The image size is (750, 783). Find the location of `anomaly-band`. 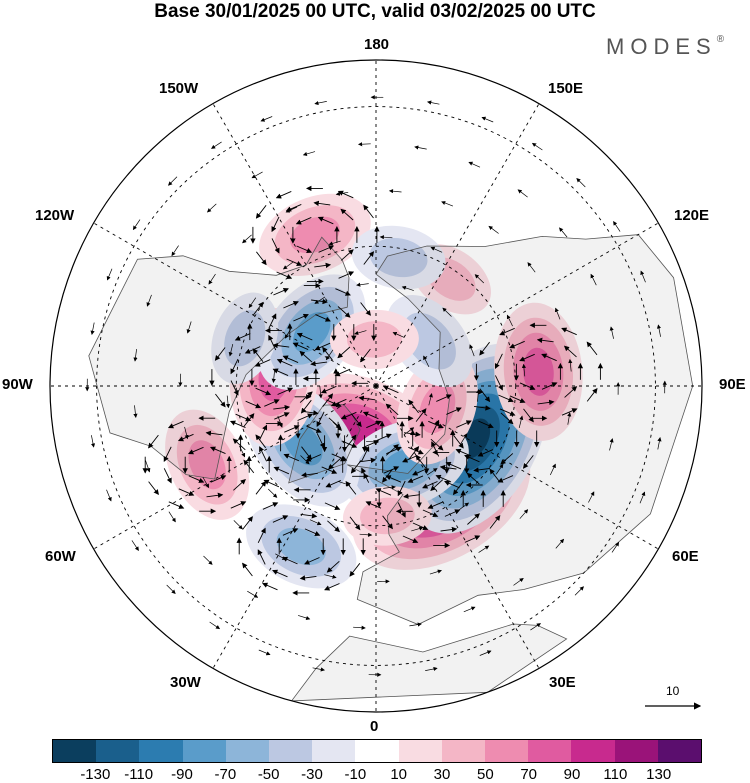

anomaly-band is located at coordinates (315, 235).